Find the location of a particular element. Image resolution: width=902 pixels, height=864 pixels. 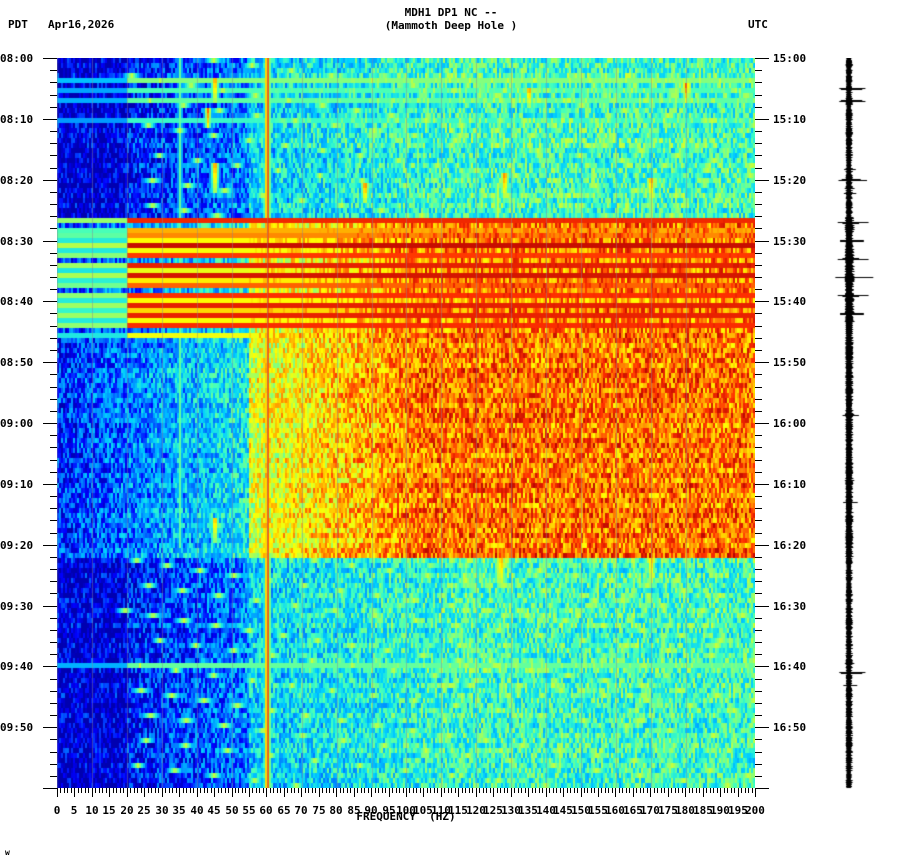

page-title: MDH1 DP1 NC -- is located at coordinates (451, 12).